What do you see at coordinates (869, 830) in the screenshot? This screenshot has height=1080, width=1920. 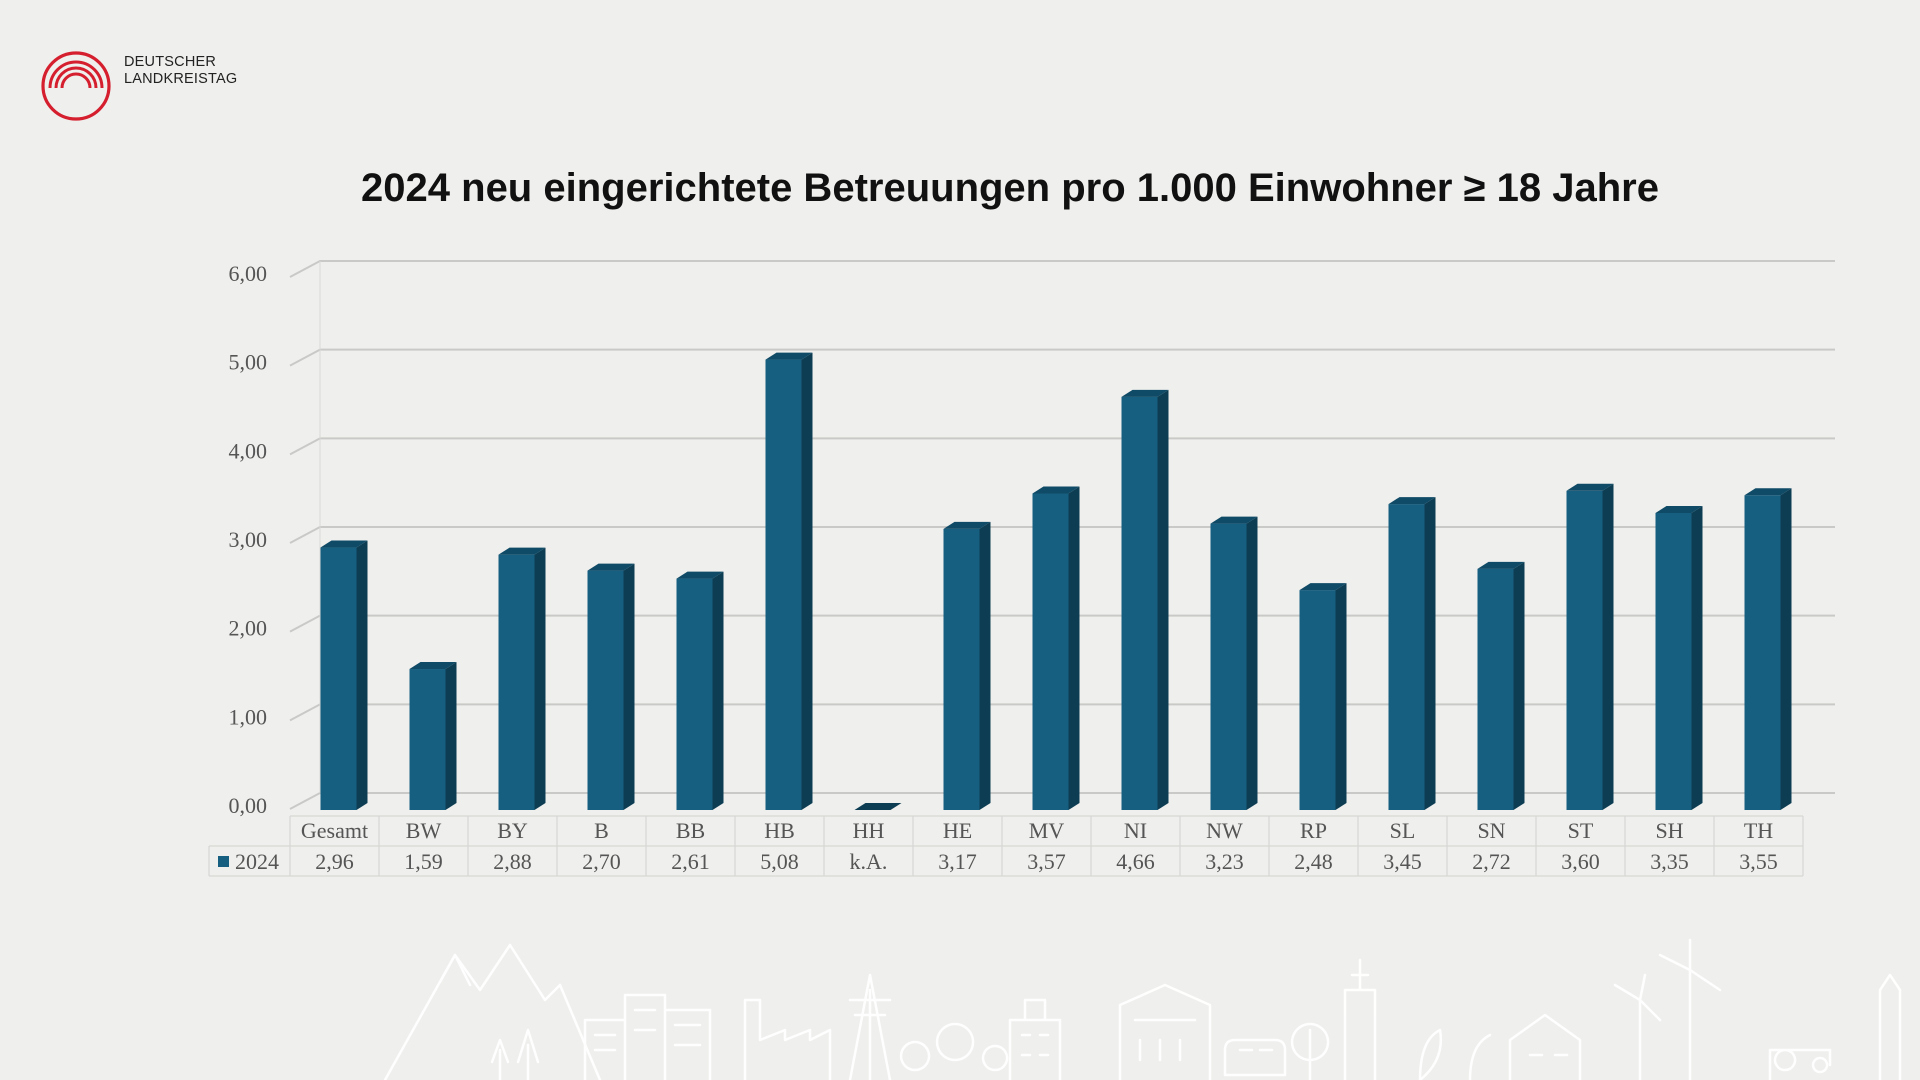 I see `x-tick-label: HH` at bounding box center [869, 830].